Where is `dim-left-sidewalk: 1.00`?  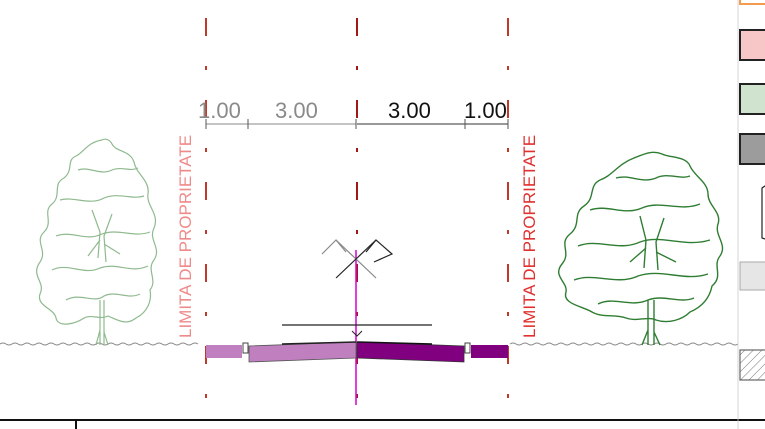
dim-left-sidewalk: 1.00 is located at coordinates (219, 110).